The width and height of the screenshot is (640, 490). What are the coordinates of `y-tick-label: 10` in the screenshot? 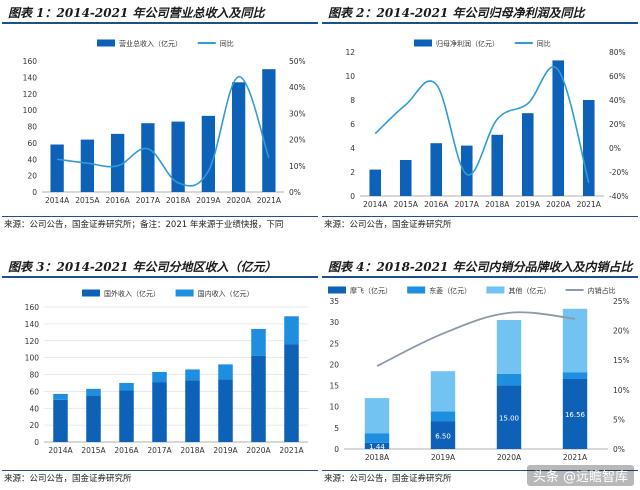 It's located at (350, 76).